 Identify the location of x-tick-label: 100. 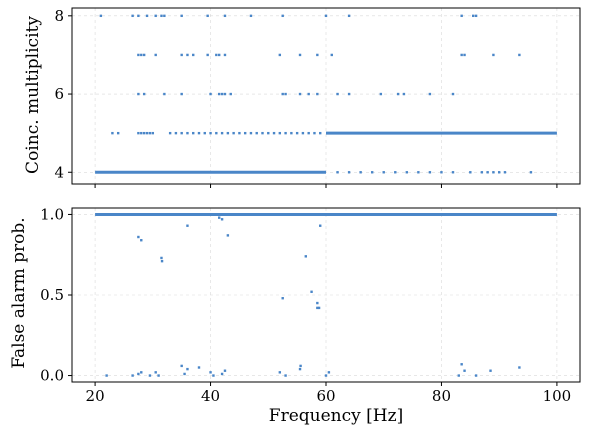
(557, 396).